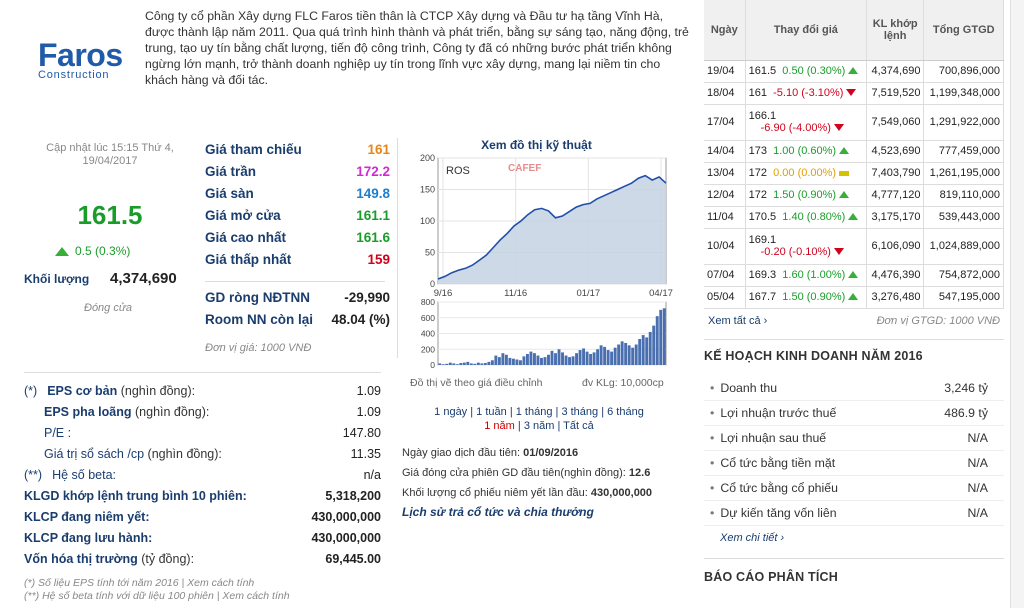  I want to click on logo-subtitle: Construction, so click(74, 75).